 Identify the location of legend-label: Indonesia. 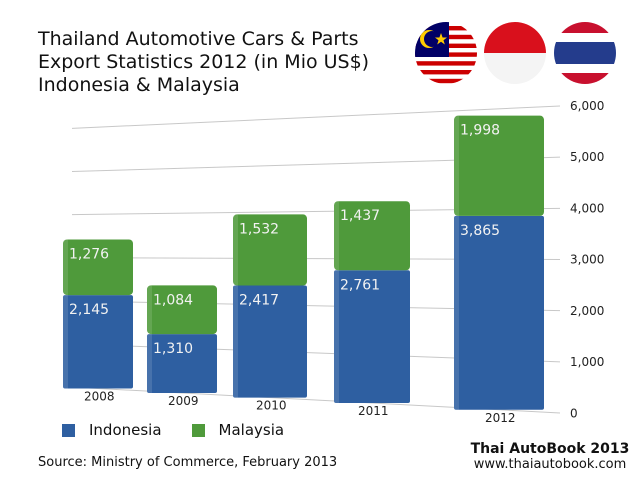
(125, 430).